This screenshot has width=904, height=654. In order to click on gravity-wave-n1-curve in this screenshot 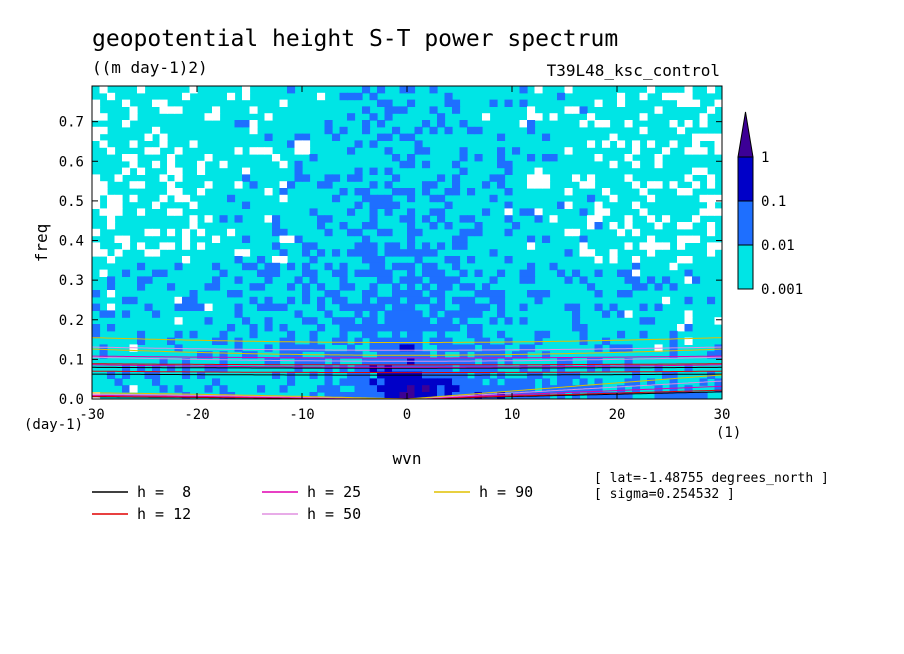, I will do `click(407, 359)`.